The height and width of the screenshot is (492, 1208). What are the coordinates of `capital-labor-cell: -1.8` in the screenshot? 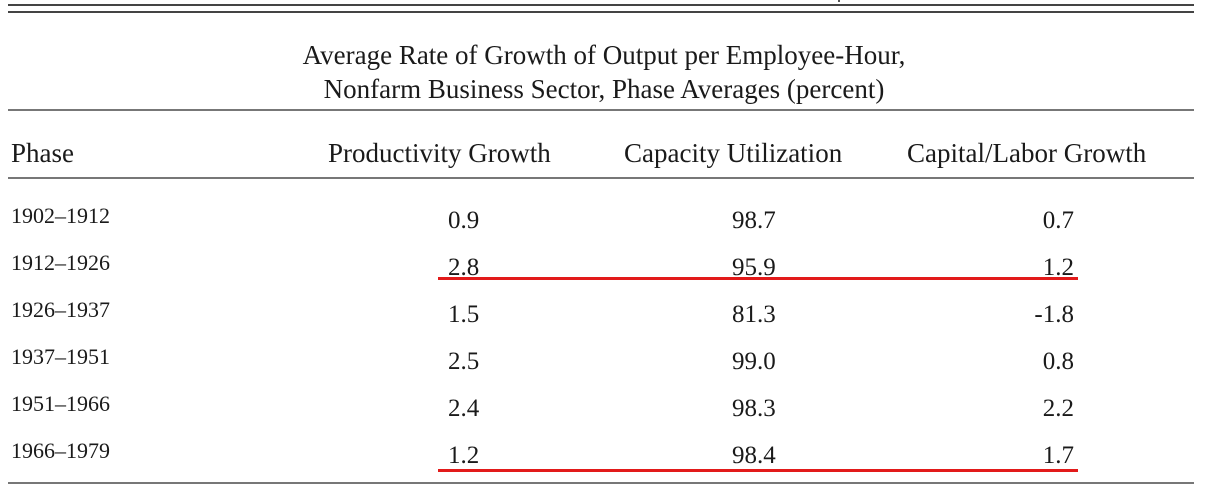 It's located at (1054, 314).